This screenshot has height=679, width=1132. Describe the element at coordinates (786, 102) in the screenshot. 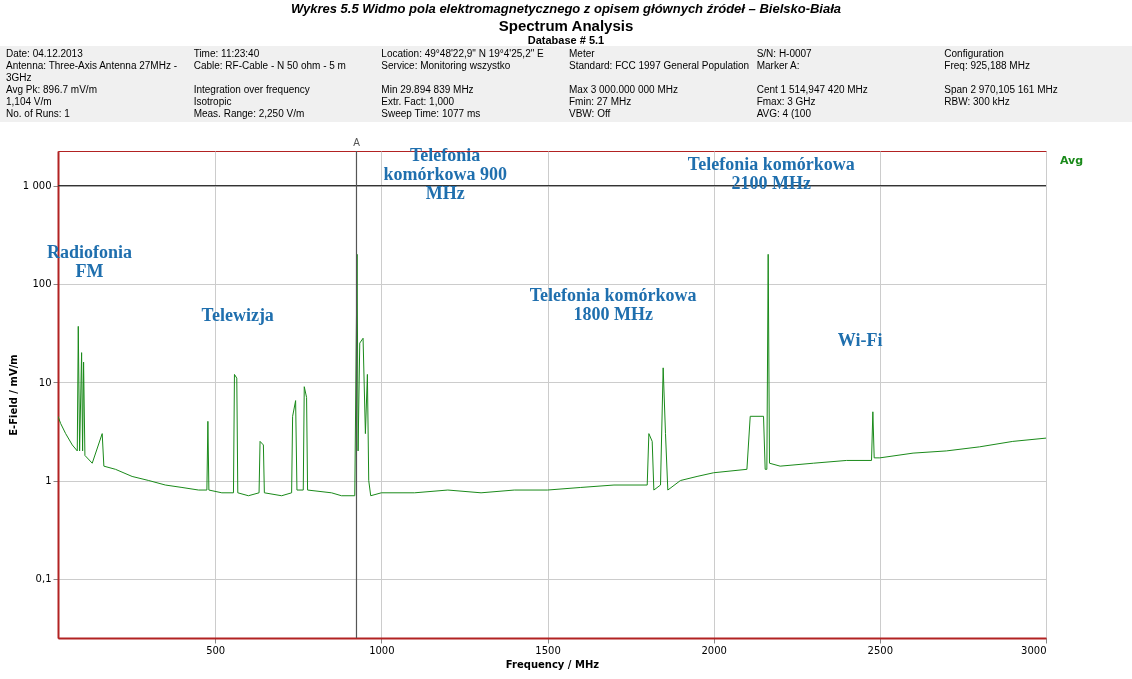

I see `text: Fmax: 3 GHz` at that location.